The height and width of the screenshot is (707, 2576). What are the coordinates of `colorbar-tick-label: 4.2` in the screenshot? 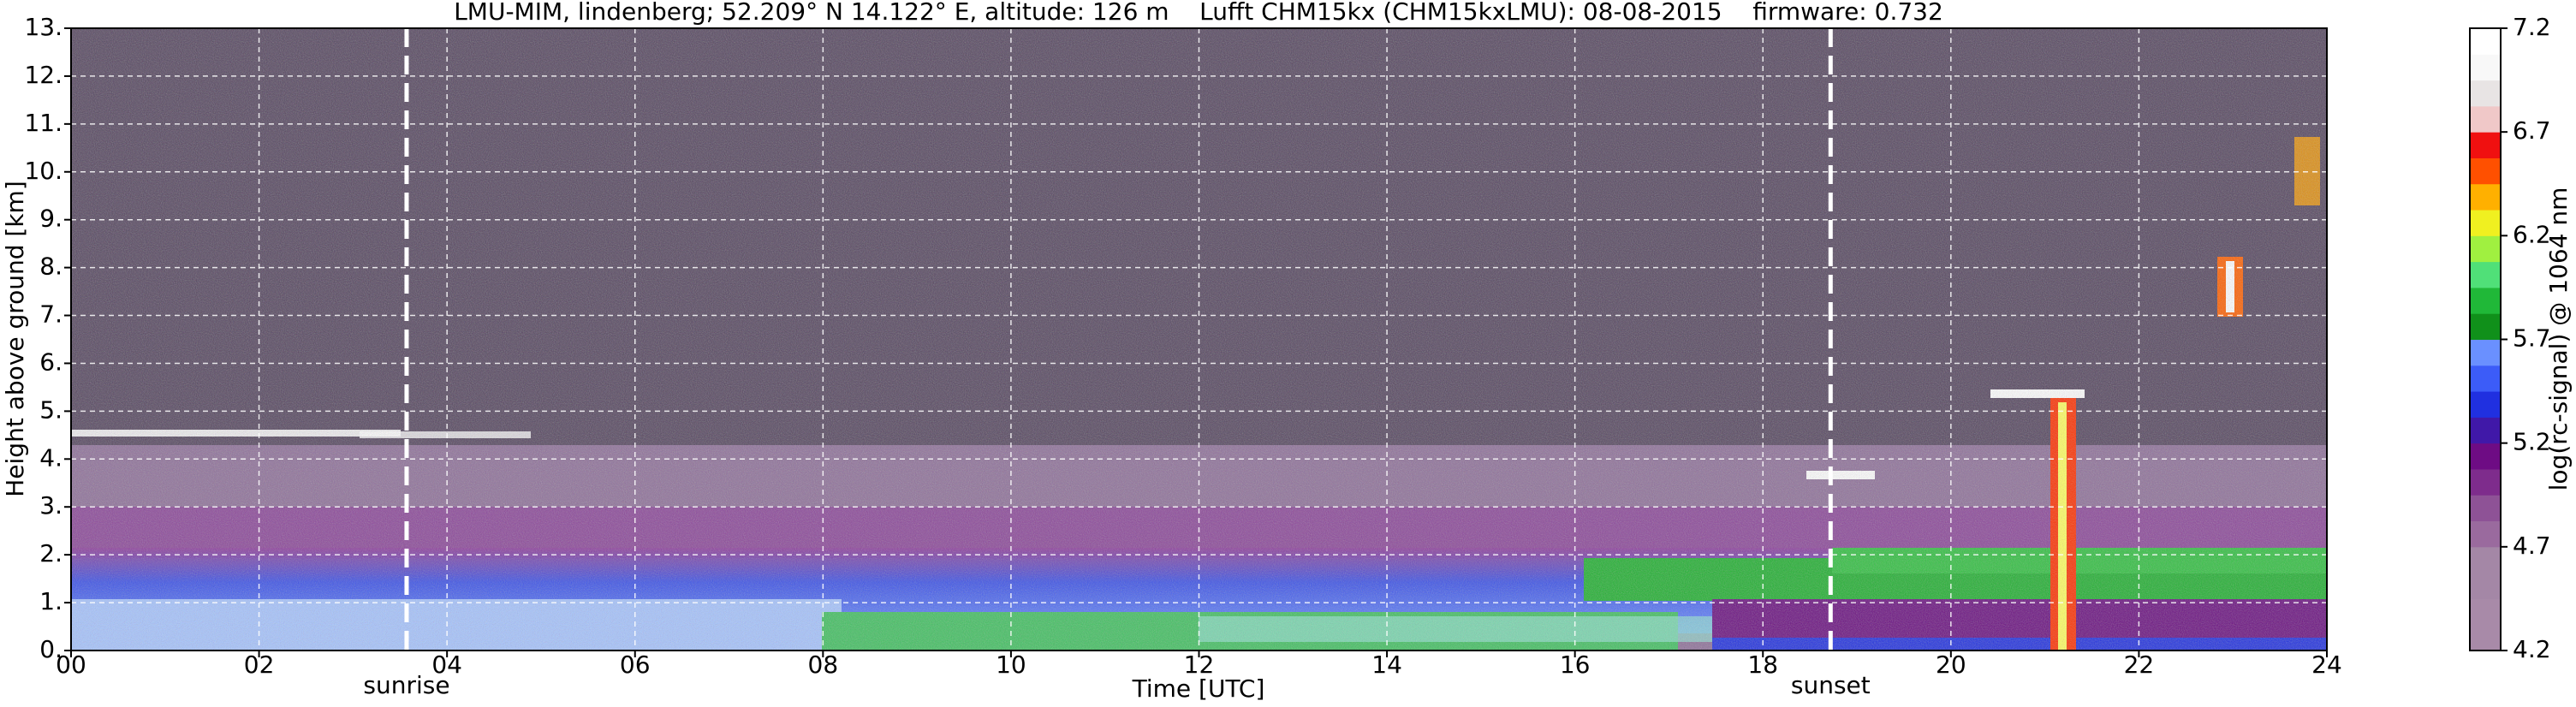 It's located at (2532, 649).